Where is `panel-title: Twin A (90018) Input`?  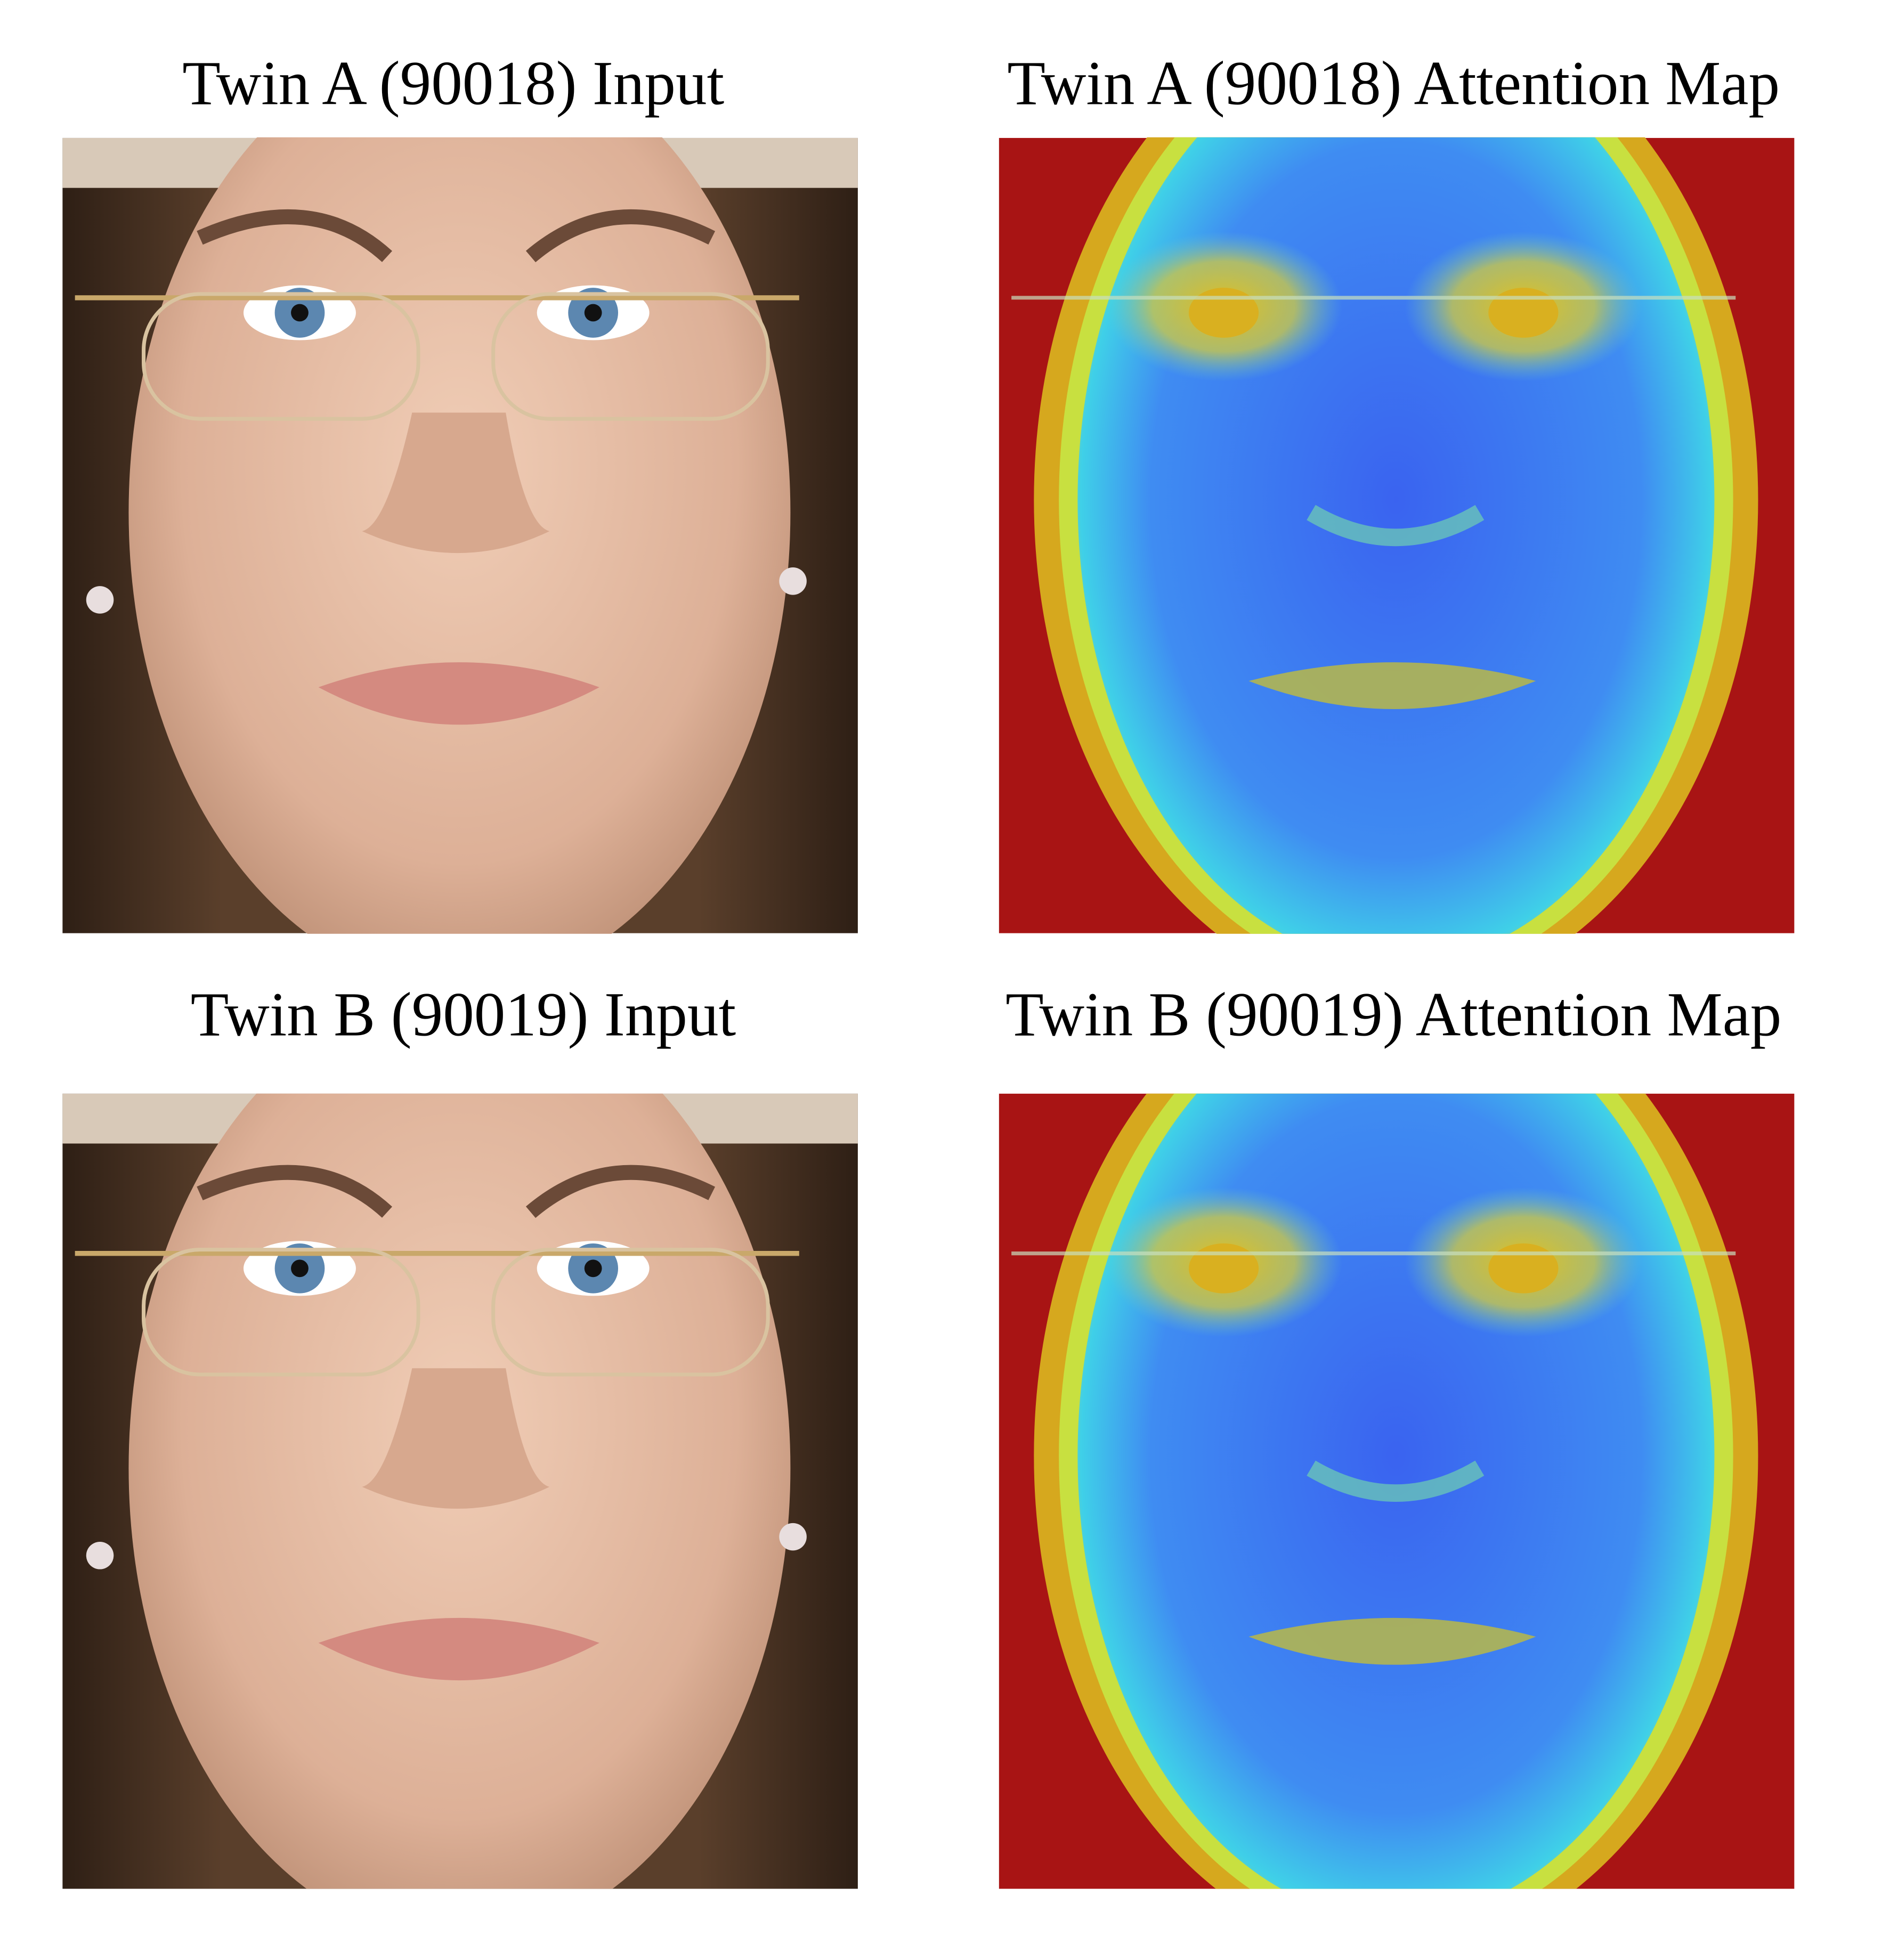
panel-title: Twin A (90018) Input is located at coordinates (453, 84).